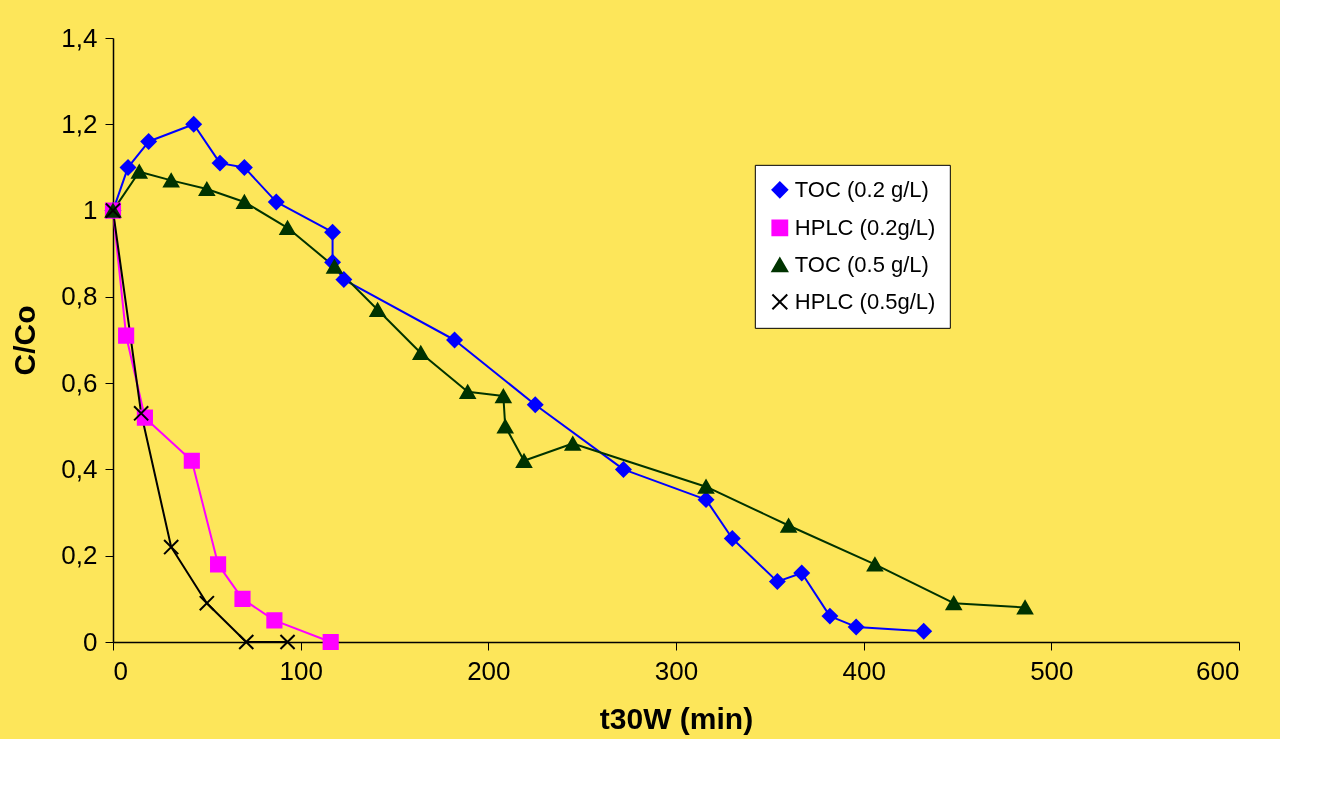 The height and width of the screenshot is (796, 1337). What do you see at coordinates (25, 340) in the screenshot?
I see `y-axis-title: C/Co` at bounding box center [25, 340].